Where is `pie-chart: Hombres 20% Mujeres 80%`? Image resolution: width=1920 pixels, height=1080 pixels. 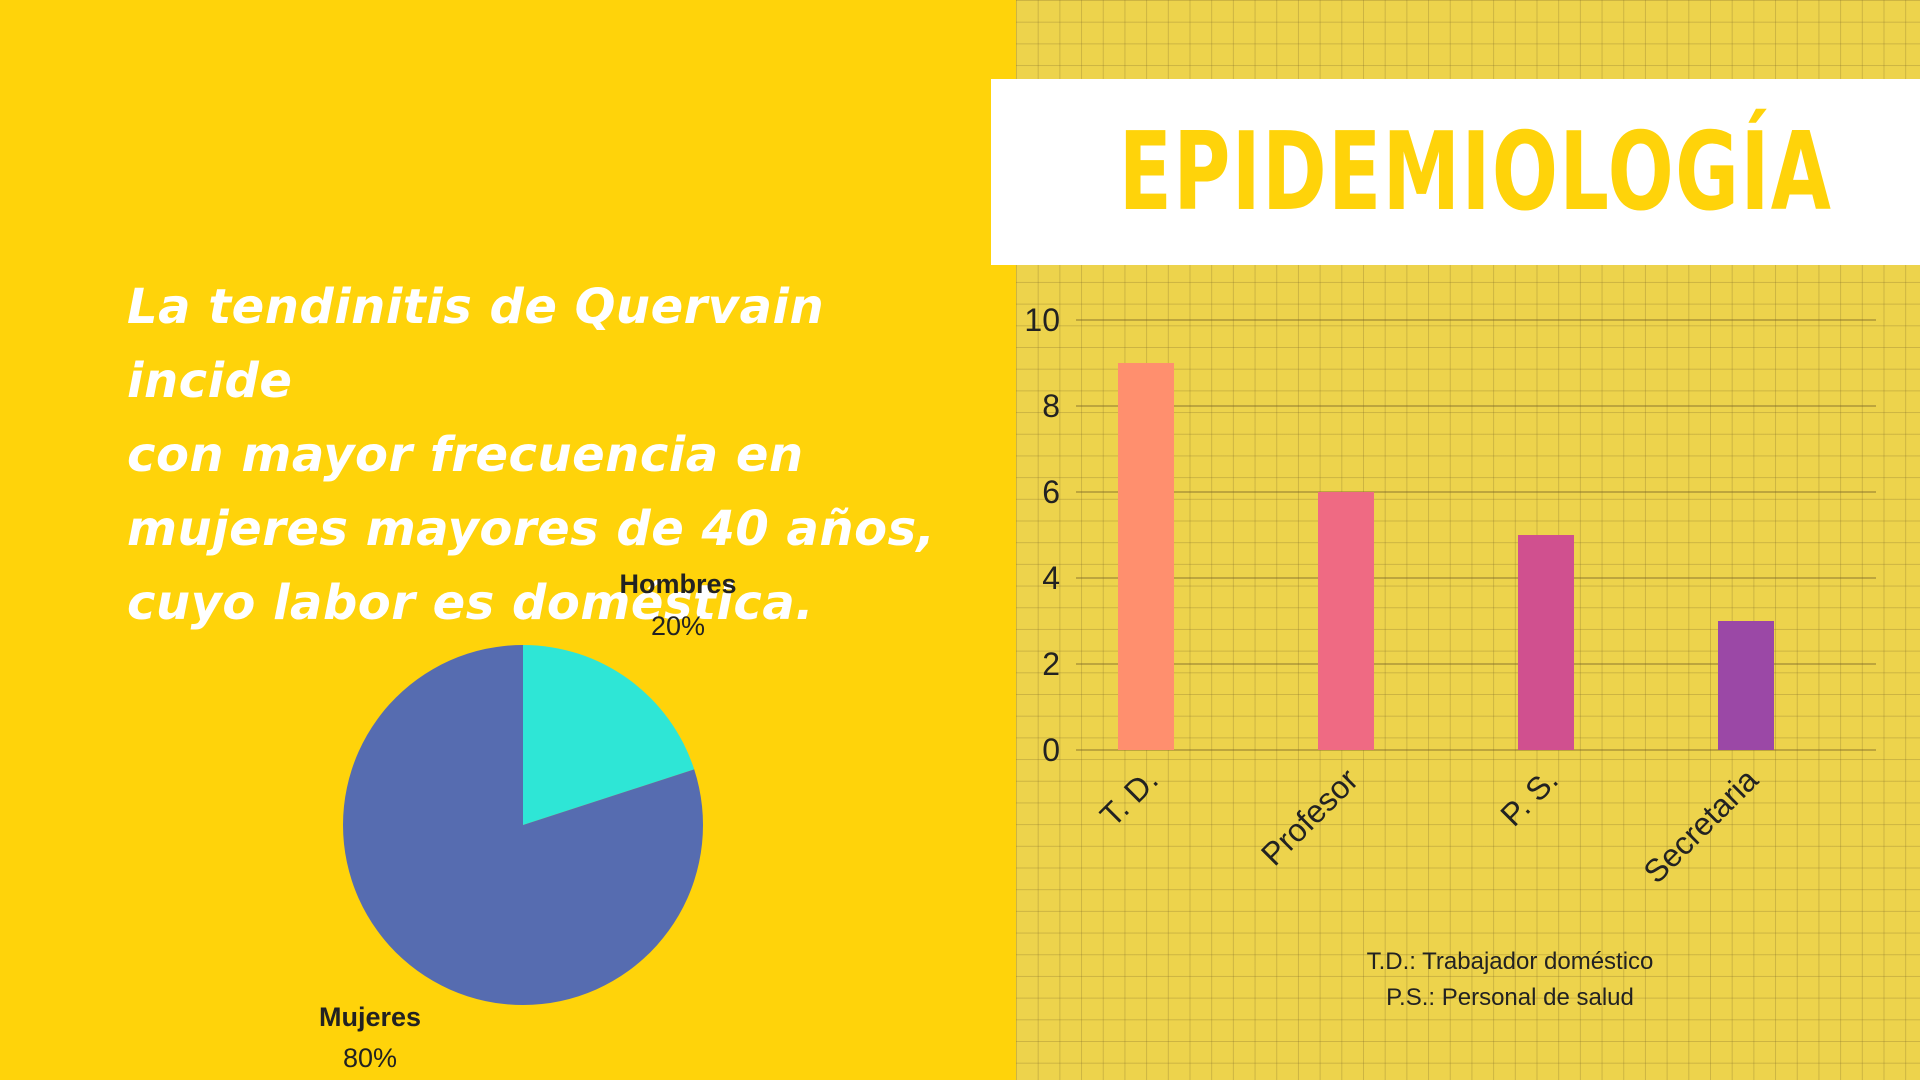
pie-chart: Hombres 20% Mujeres 80% is located at coordinates (528, 821).